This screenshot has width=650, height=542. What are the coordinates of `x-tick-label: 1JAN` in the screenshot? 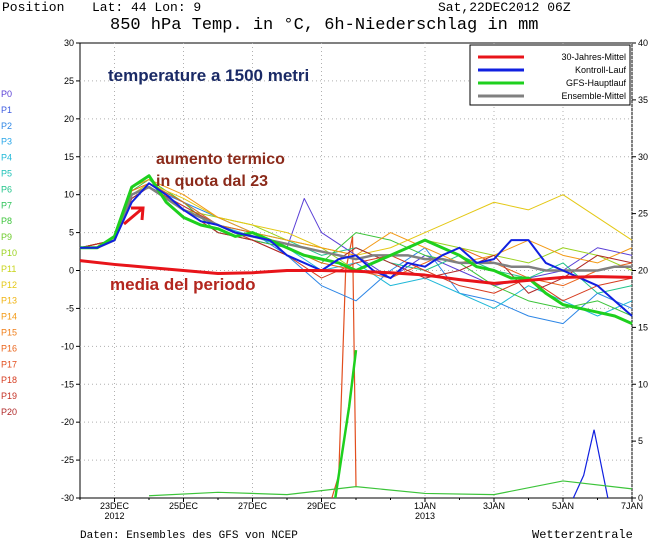 It's located at (425, 506).